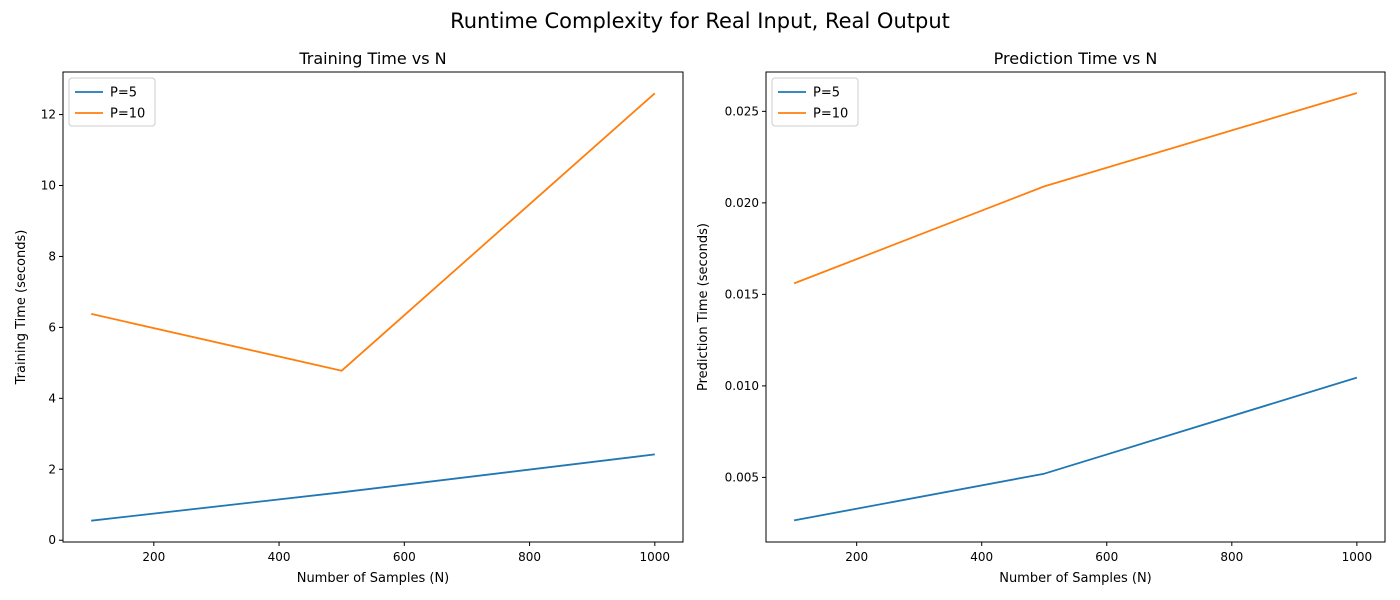  What do you see at coordinates (742, 203) in the screenshot?
I see `y-tick-label: 0.020` at bounding box center [742, 203].